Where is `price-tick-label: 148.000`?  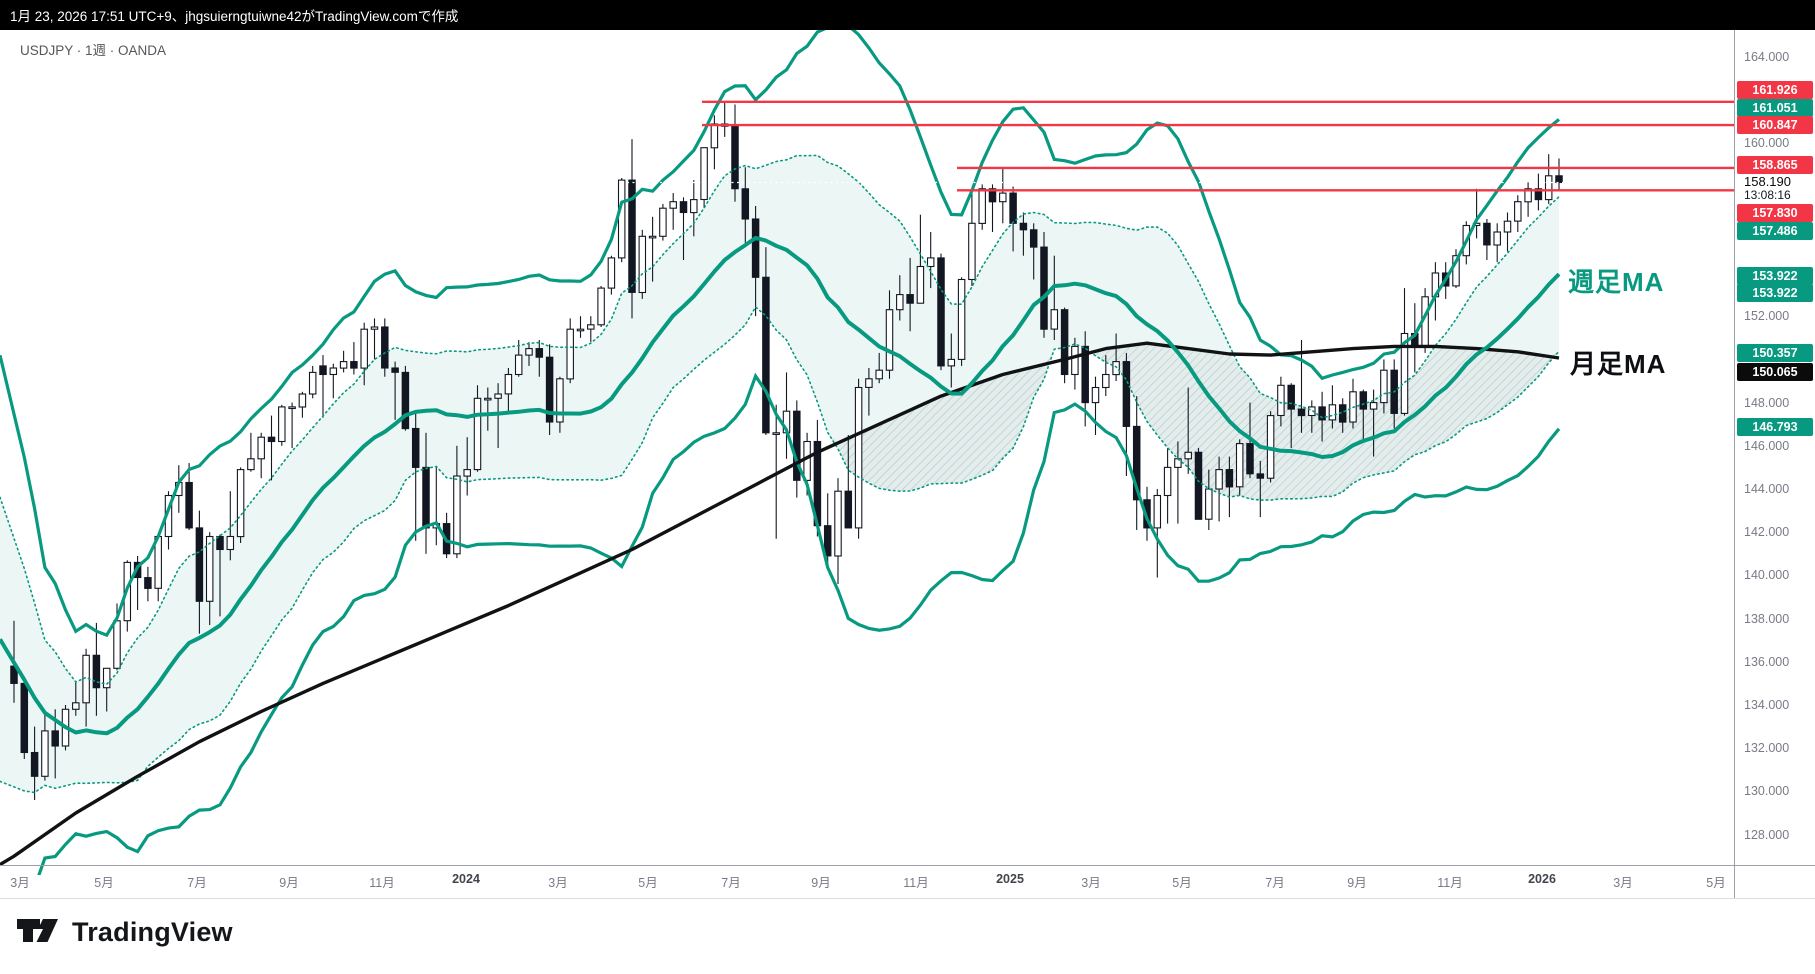 price-tick-label: 148.000 is located at coordinates (1767, 402).